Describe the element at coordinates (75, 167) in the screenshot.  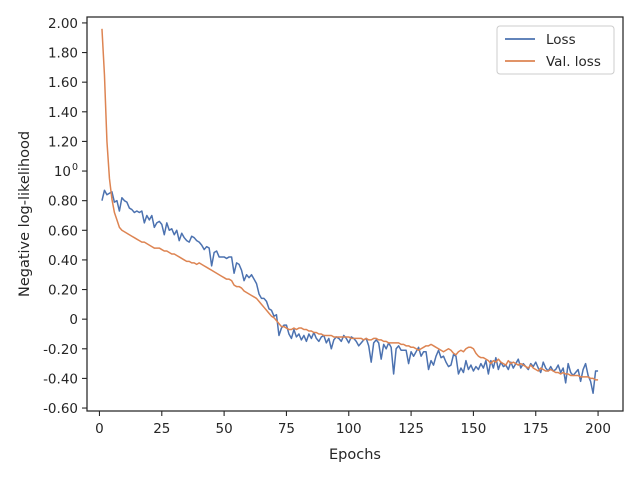
I see `y-tick-superscript: 0` at that location.